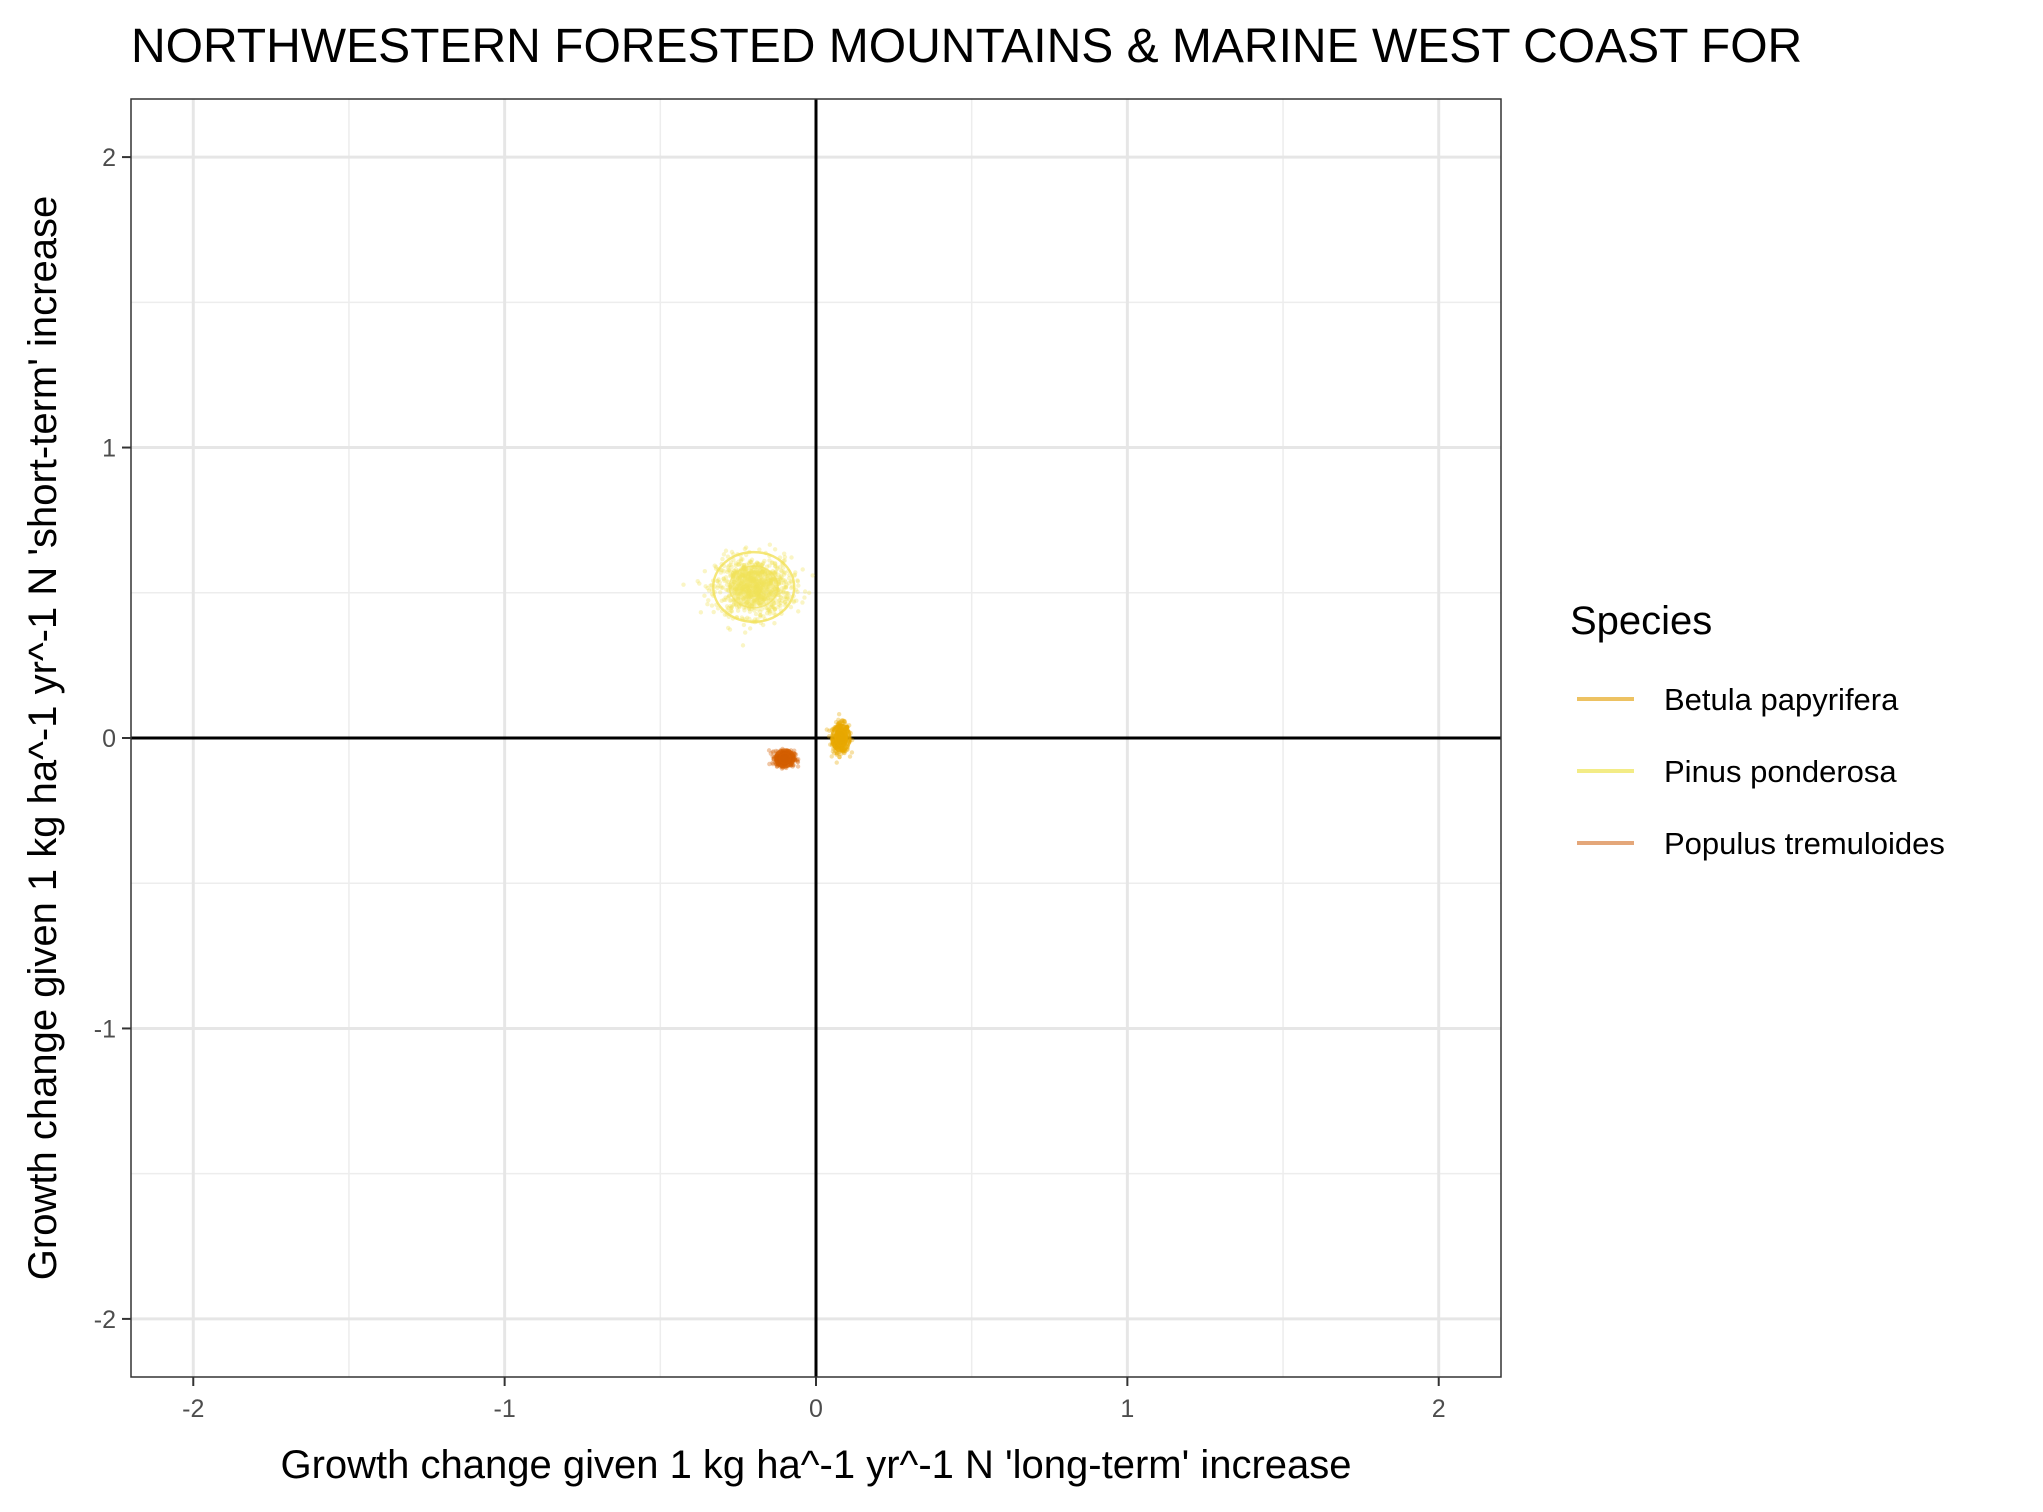  What do you see at coordinates (748, 595) in the screenshot?
I see `series-points` at bounding box center [748, 595].